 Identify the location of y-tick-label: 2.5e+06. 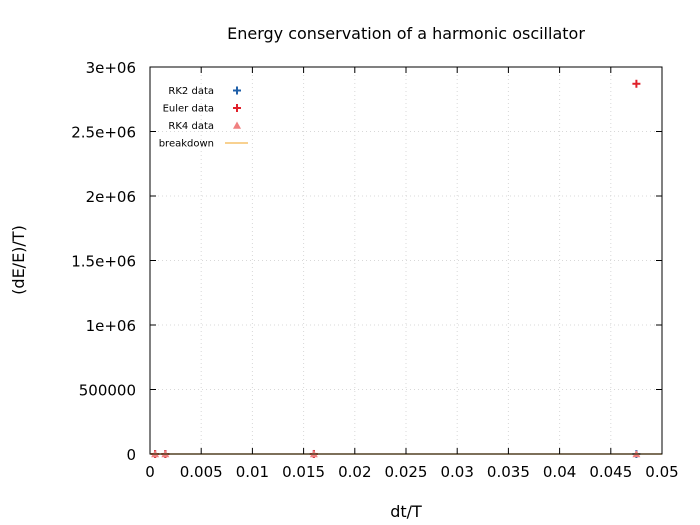
(103, 133).